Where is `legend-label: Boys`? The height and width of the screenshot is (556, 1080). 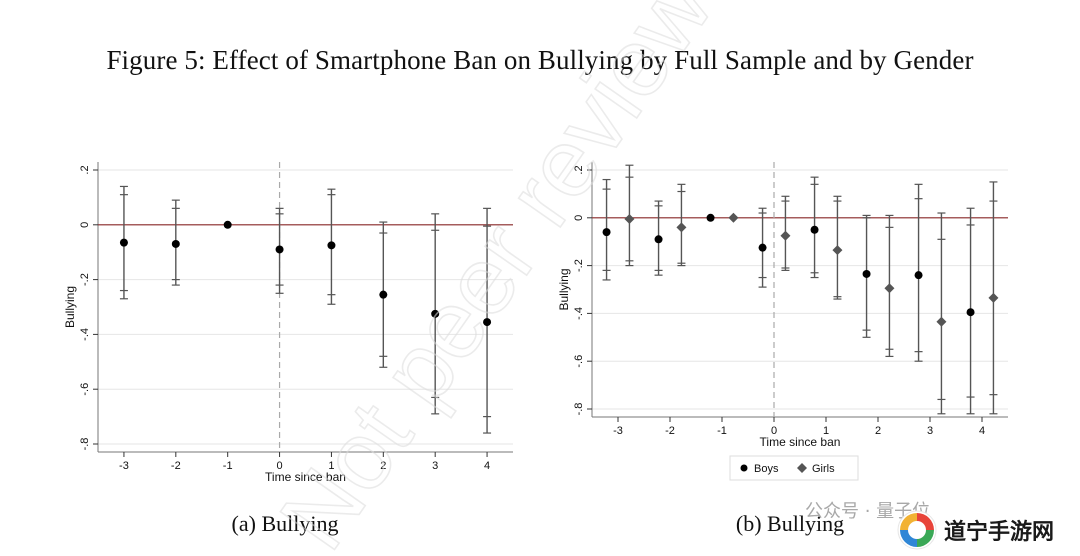
legend-label: Boys is located at coordinates (766, 469).